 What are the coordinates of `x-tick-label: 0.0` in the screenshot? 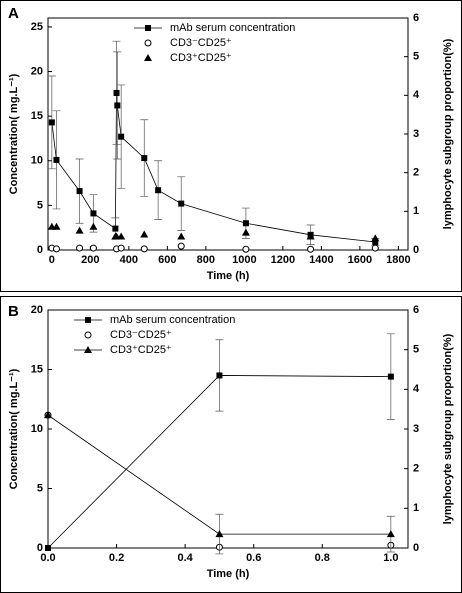 It's located at (47, 558).